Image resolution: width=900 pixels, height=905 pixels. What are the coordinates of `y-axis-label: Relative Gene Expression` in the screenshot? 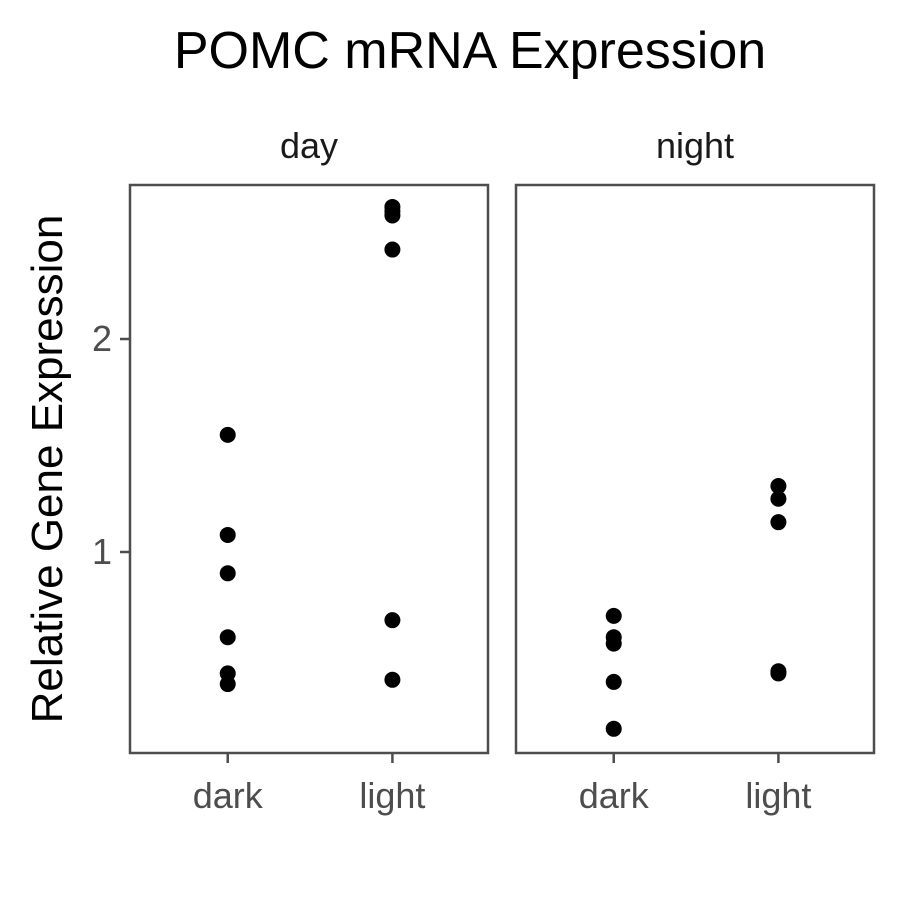 It's located at (47, 469).